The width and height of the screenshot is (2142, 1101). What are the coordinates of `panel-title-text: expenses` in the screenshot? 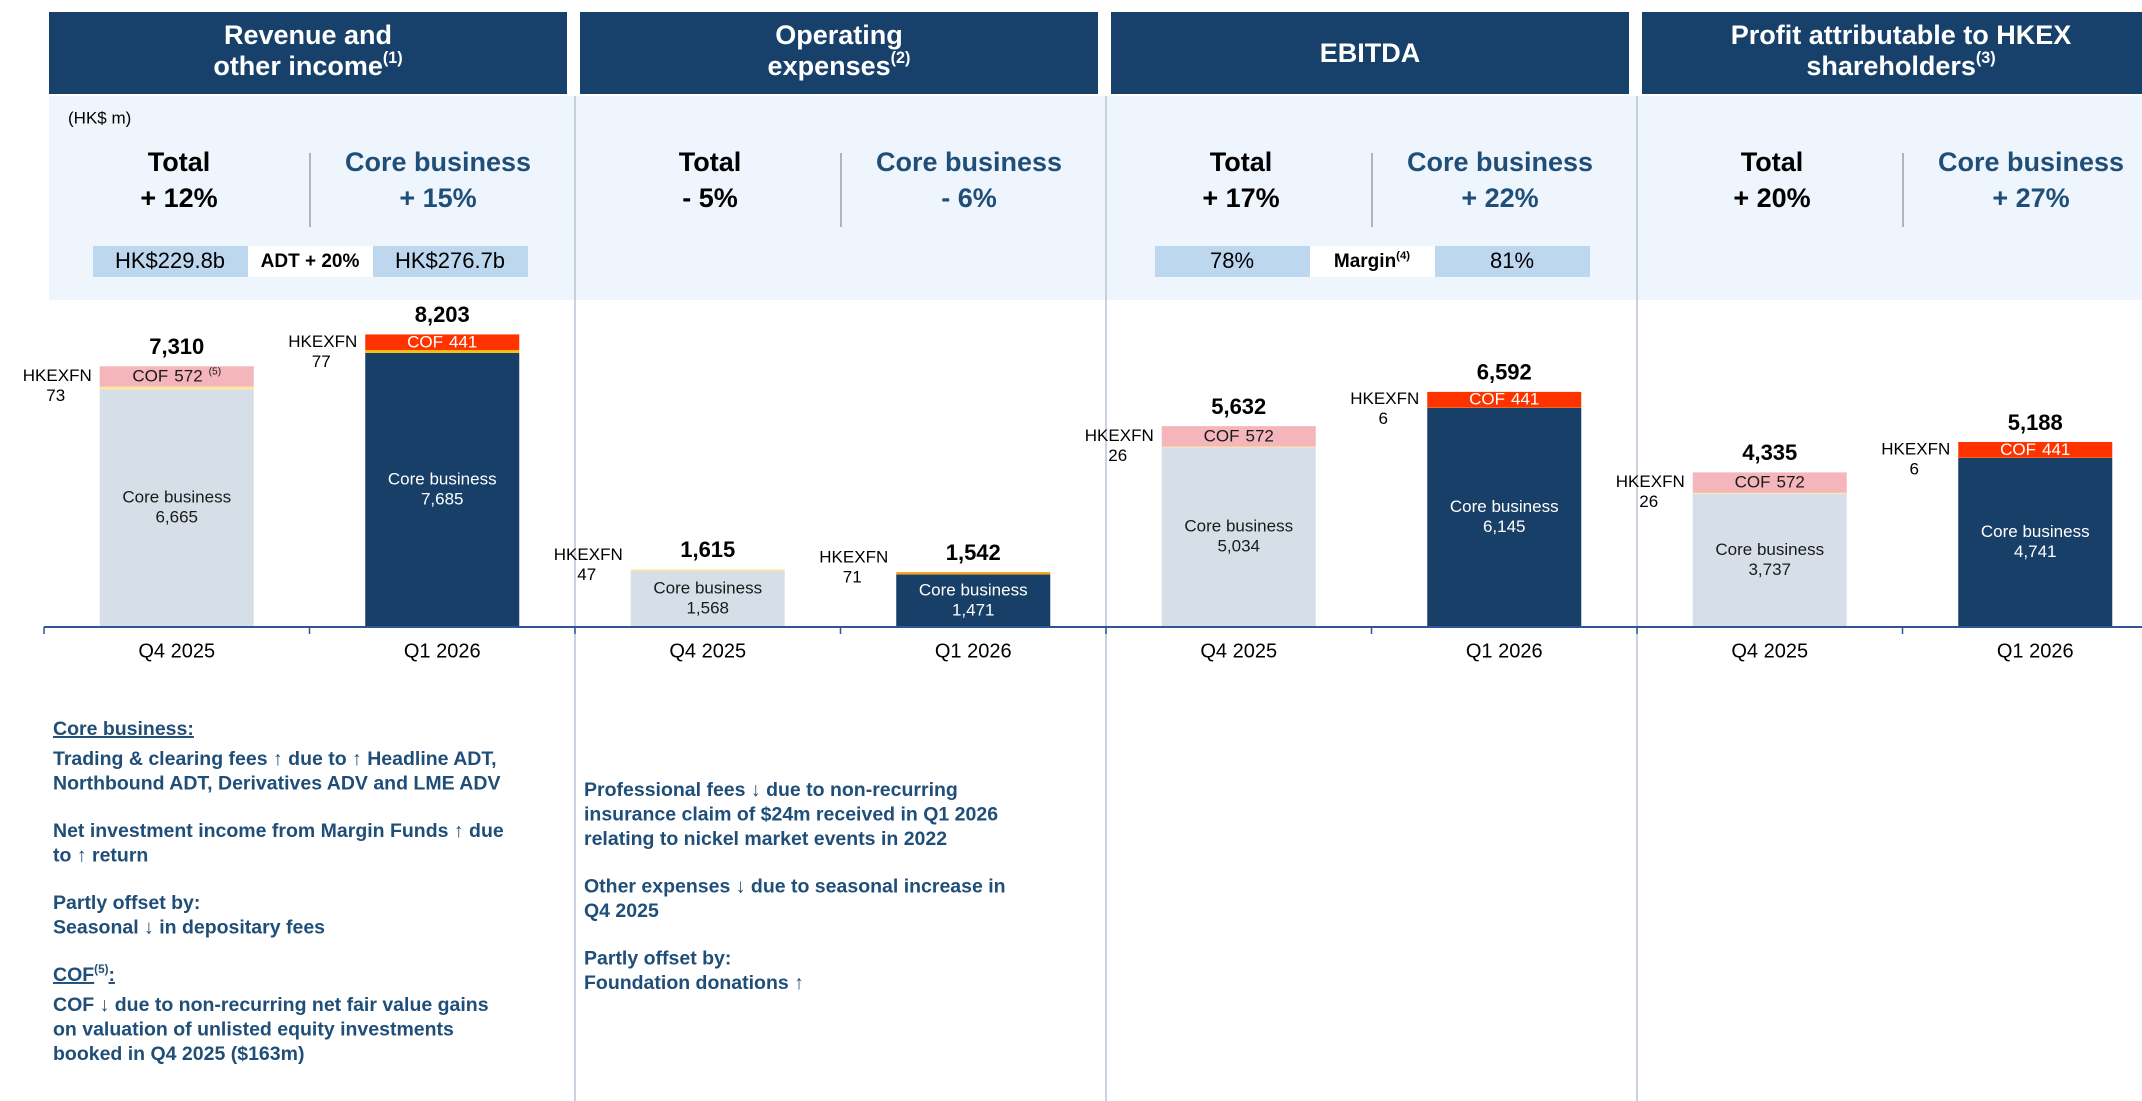 It's located at (829, 66).